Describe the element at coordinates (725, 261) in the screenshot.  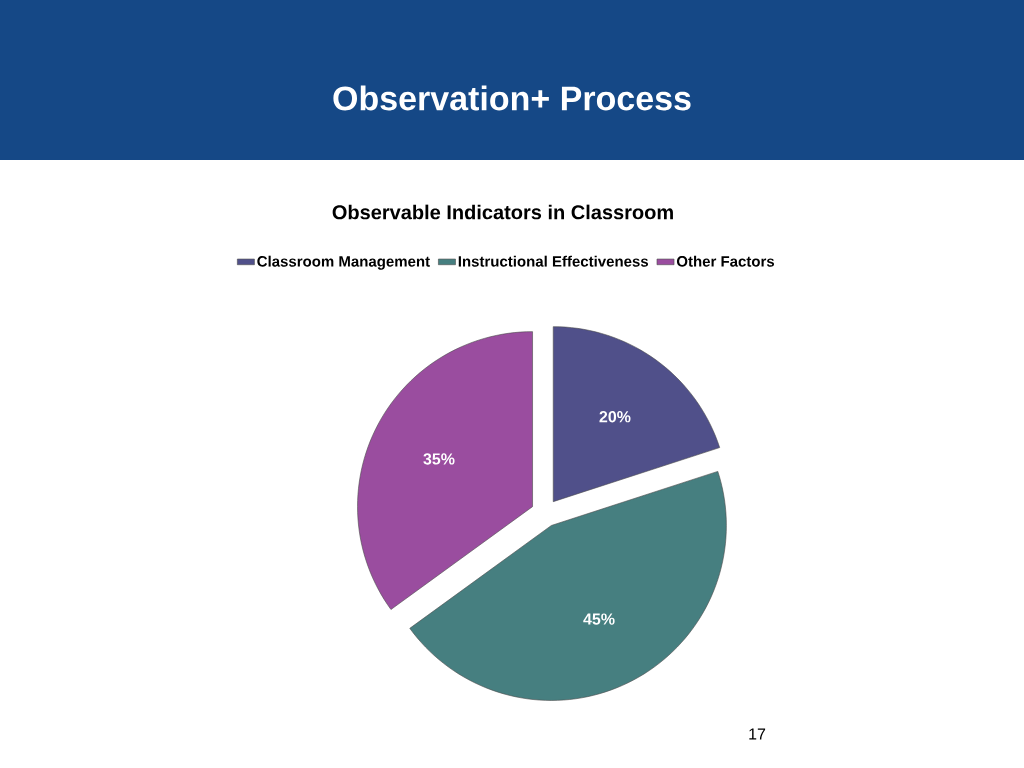
I see `legend-label: Other Factors` at that location.